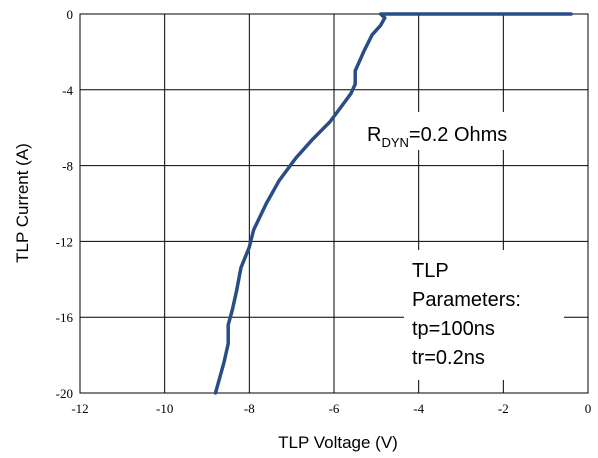 This screenshot has height=458, width=598. I want to click on rdyn-annotation: RDYN=0.2 Ohms, so click(437, 137).